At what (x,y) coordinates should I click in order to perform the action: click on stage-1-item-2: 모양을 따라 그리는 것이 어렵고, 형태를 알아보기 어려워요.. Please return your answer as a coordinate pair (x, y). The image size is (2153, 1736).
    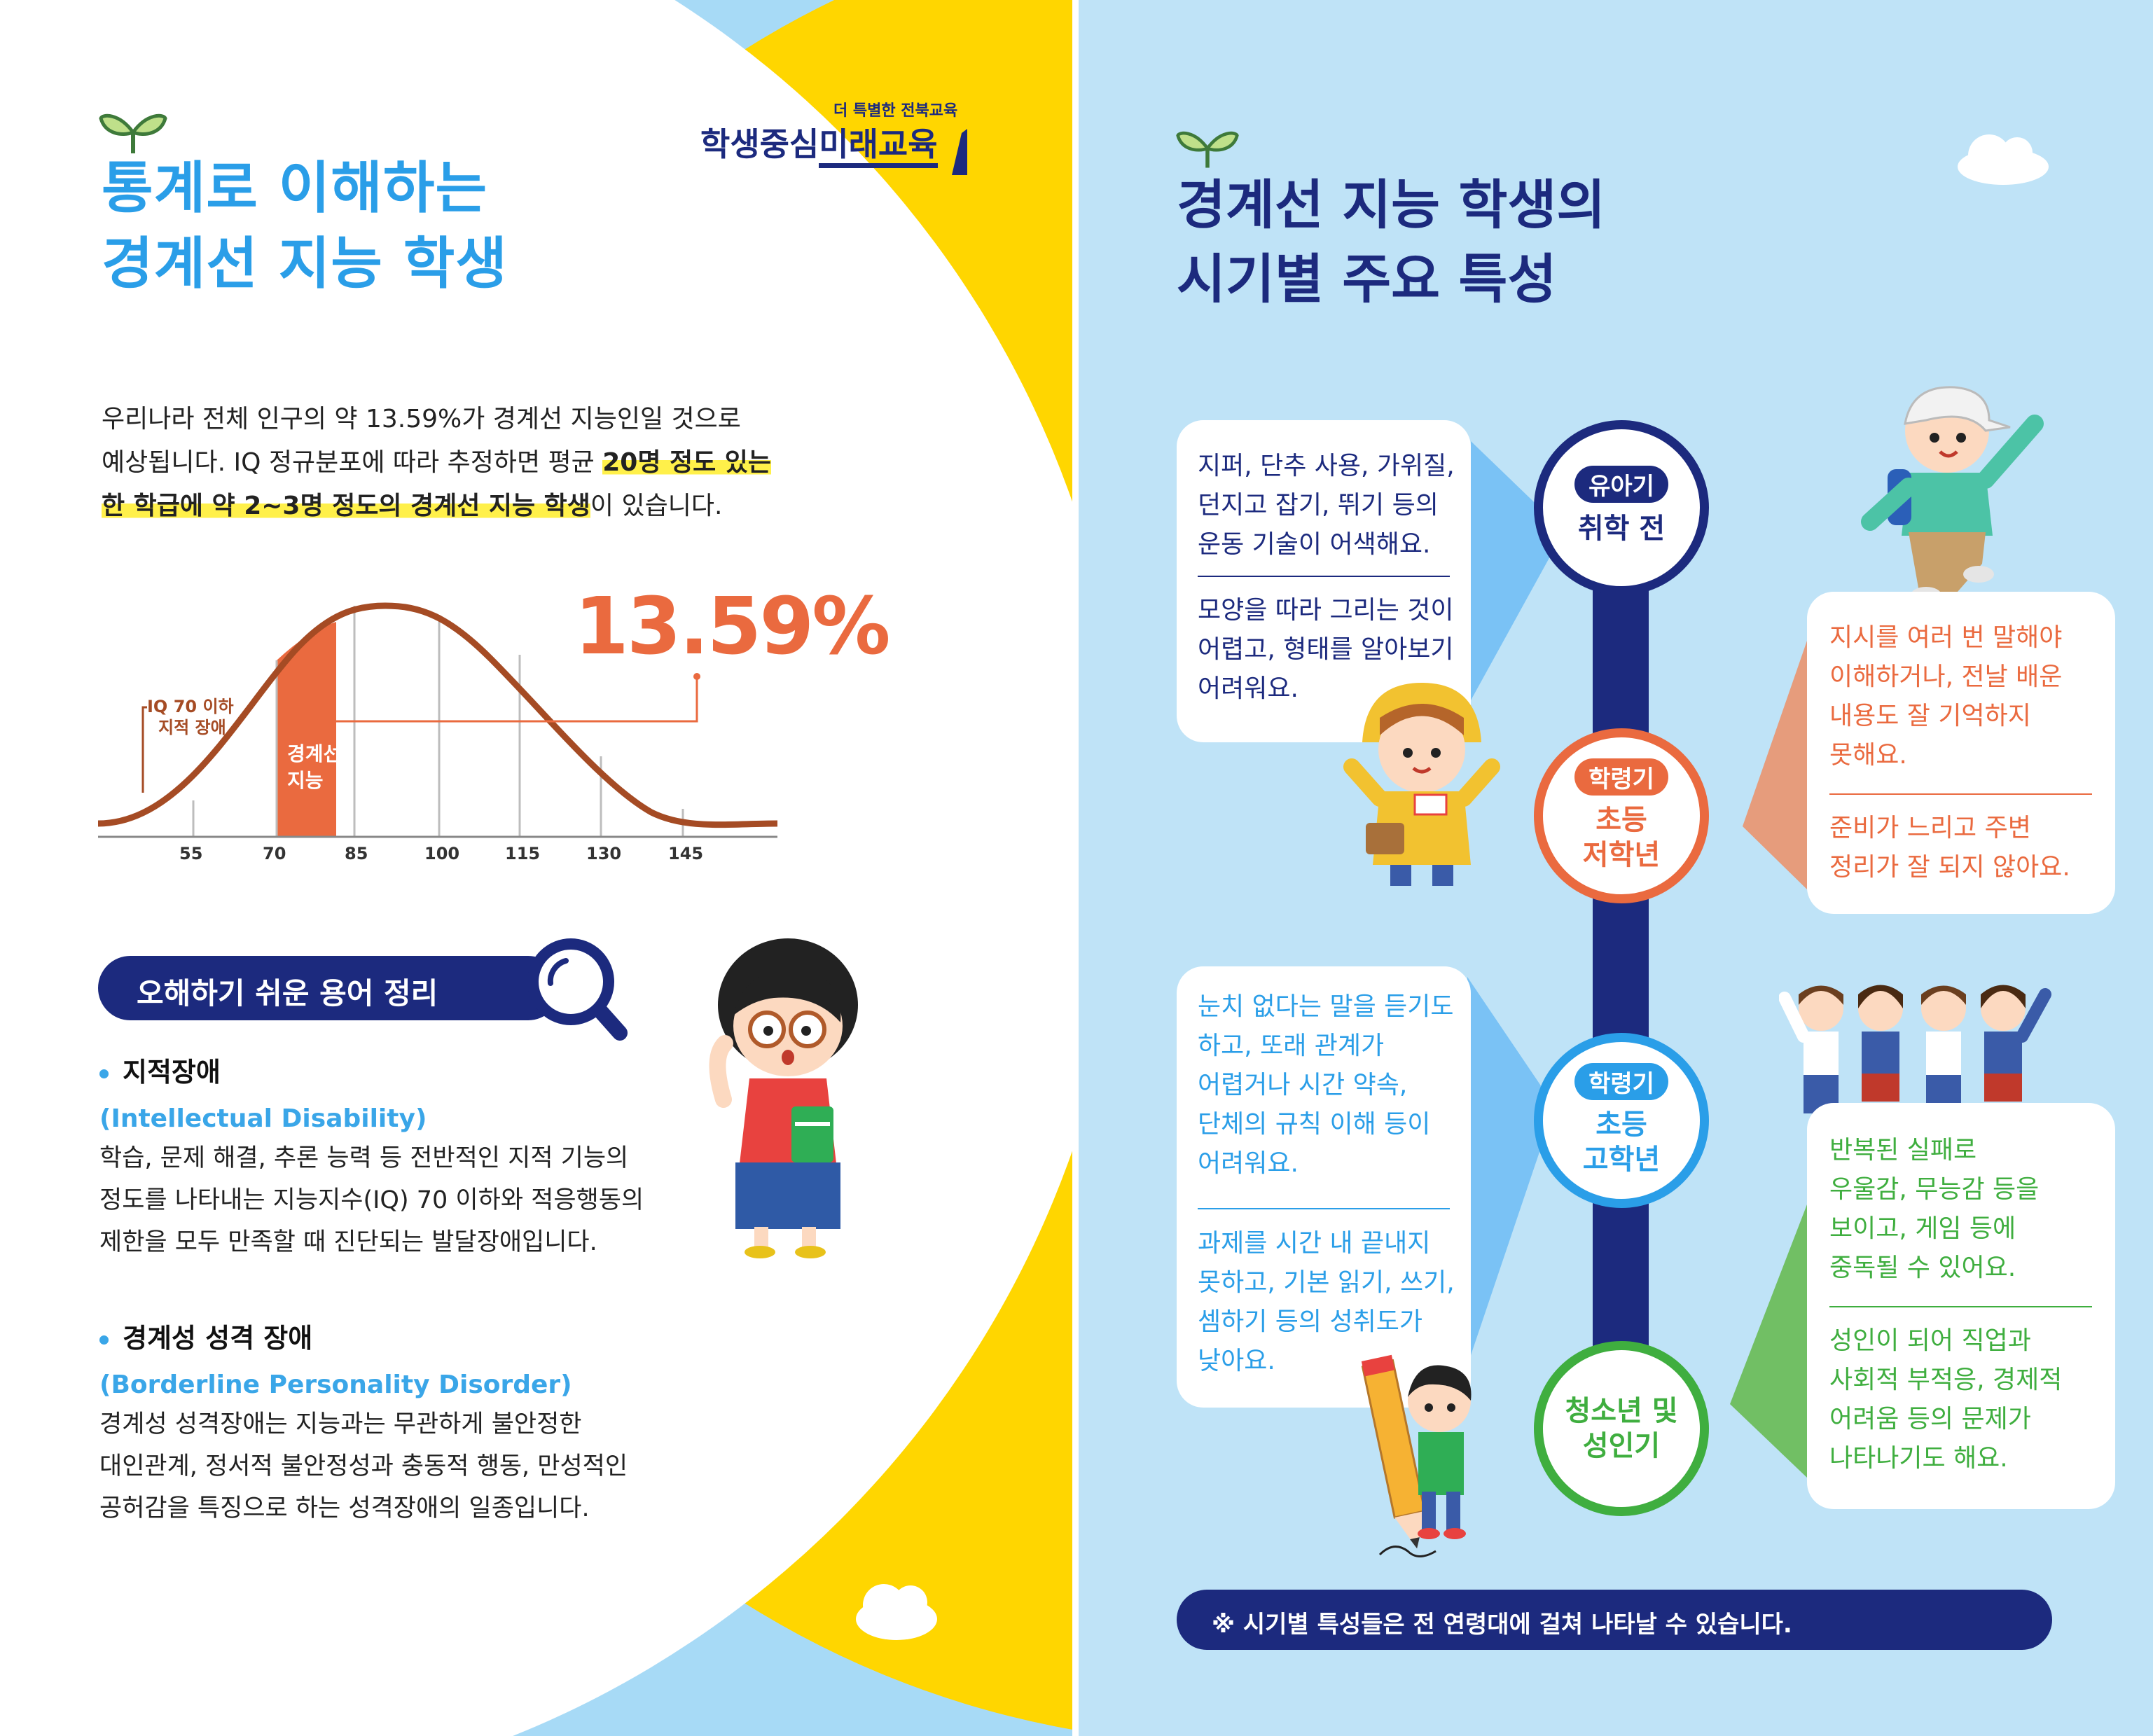
    Looking at the image, I should click on (1326, 650).